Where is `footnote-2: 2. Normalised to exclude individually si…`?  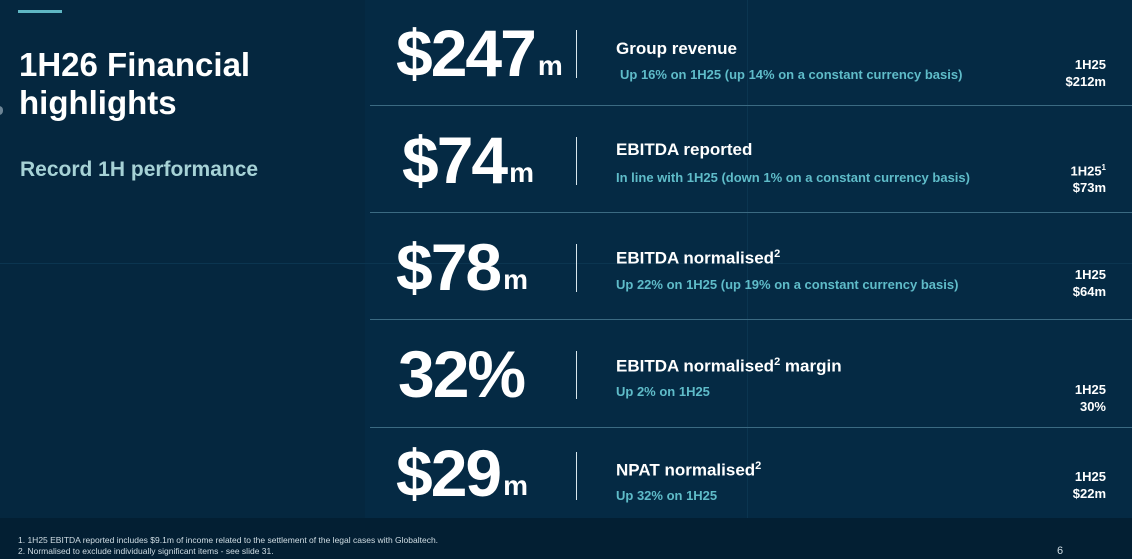 footnote-2: 2. Normalised to exclude individually si… is located at coordinates (146, 551).